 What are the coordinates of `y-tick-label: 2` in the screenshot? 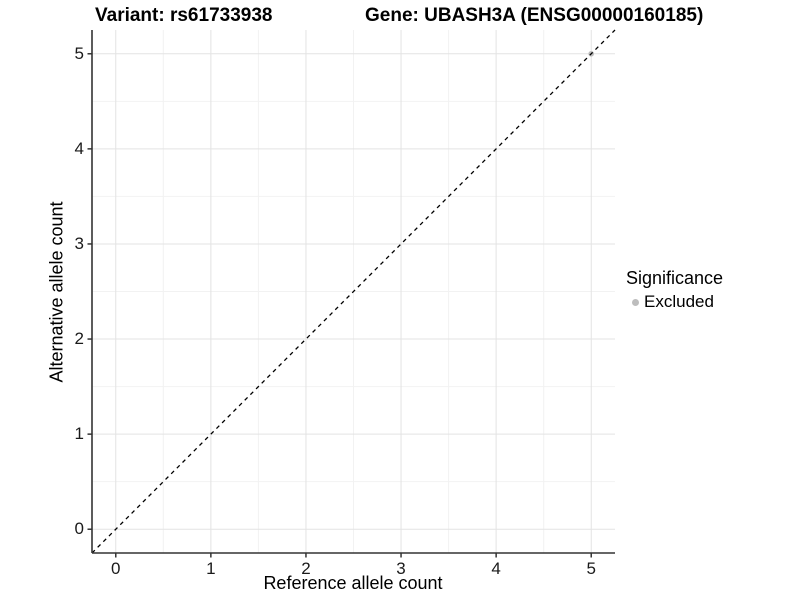 It's located at (79, 339).